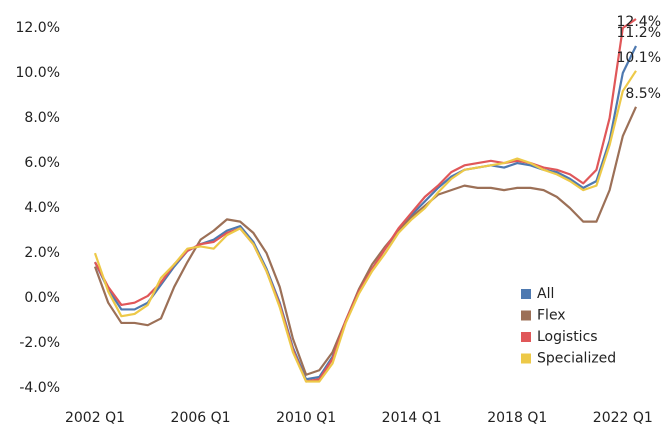  What do you see at coordinates (42, 118) in the screenshot?
I see `y-tick-label: 8.0%` at bounding box center [42, 118].